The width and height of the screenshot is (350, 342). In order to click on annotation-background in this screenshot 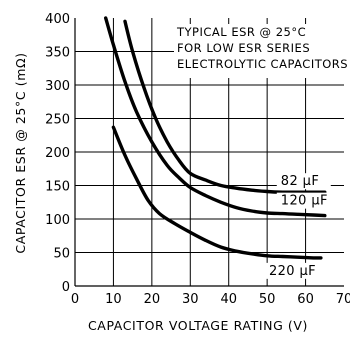, I will do `click(262, 51)`.